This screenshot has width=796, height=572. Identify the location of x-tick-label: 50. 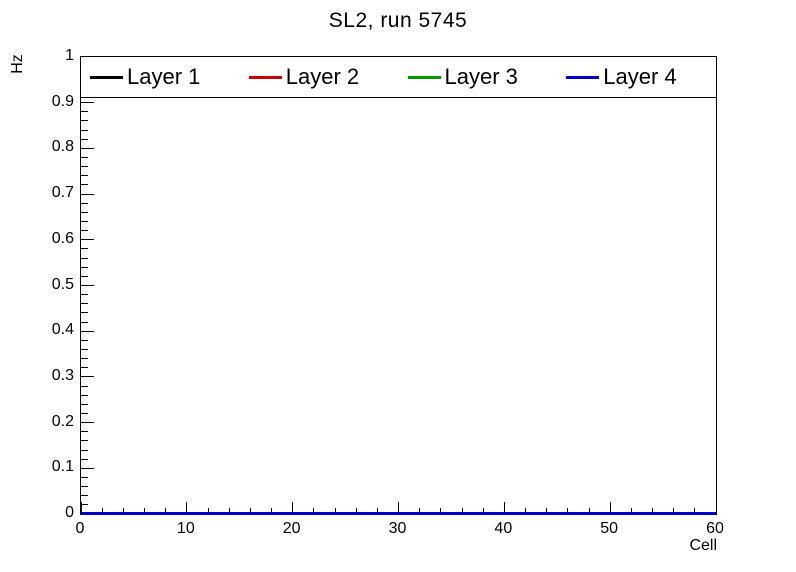
(609, 528).